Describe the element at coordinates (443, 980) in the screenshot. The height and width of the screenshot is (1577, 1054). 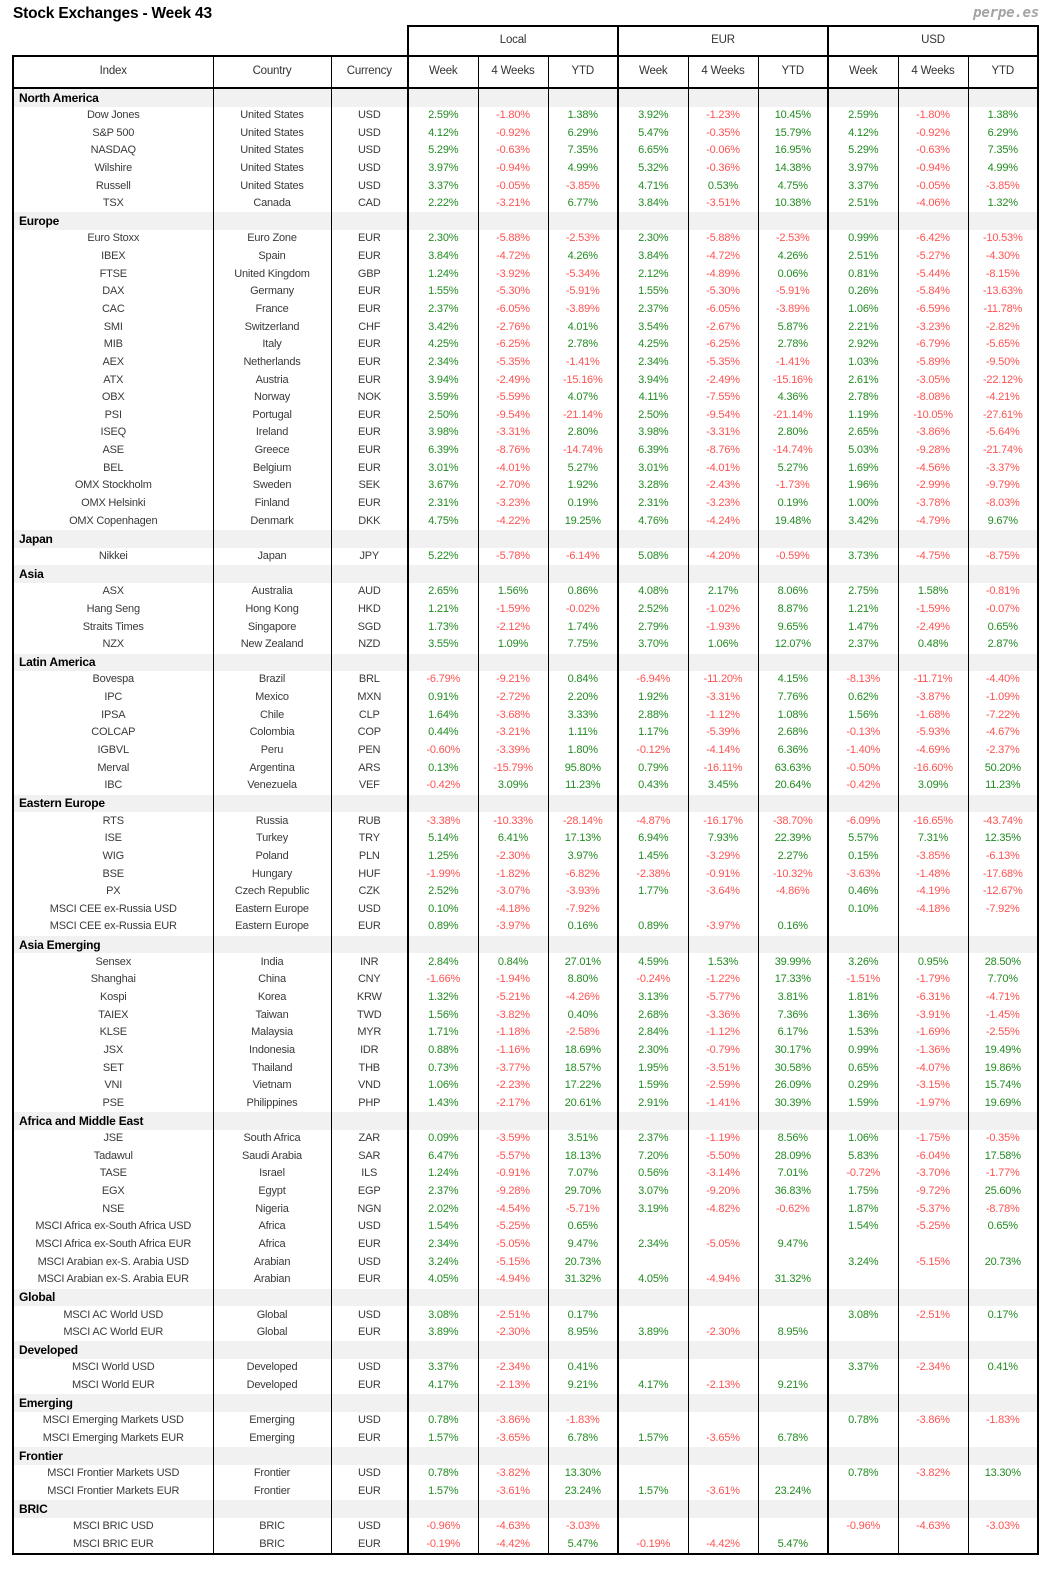
I see `cell-value: -1.66%` at that location.